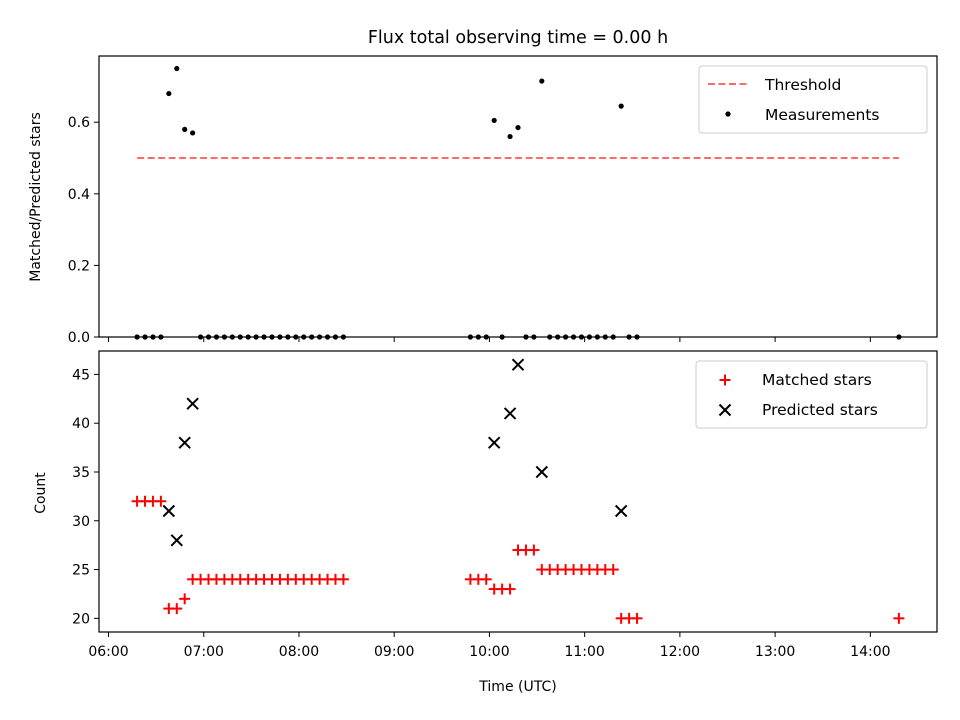 This screenshot has width=960, height=720. I want to click on y-tick-label: 30, so click(81, 522).